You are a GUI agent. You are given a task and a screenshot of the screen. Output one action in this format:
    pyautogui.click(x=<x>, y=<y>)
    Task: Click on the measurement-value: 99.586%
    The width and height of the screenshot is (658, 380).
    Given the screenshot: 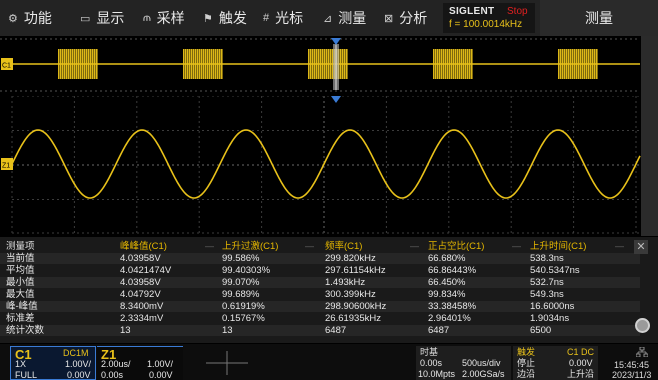 What is the action you would take?
    pyautogui.click(x=241, y=258)
    